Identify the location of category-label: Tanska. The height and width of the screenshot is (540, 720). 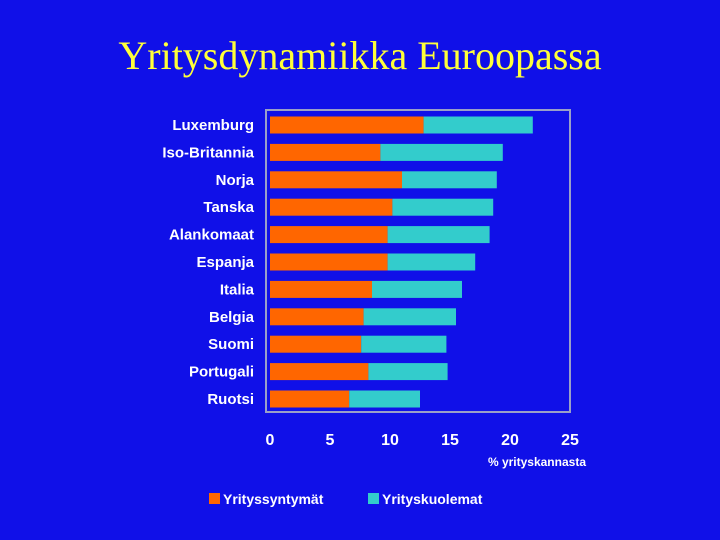
(228, 207).